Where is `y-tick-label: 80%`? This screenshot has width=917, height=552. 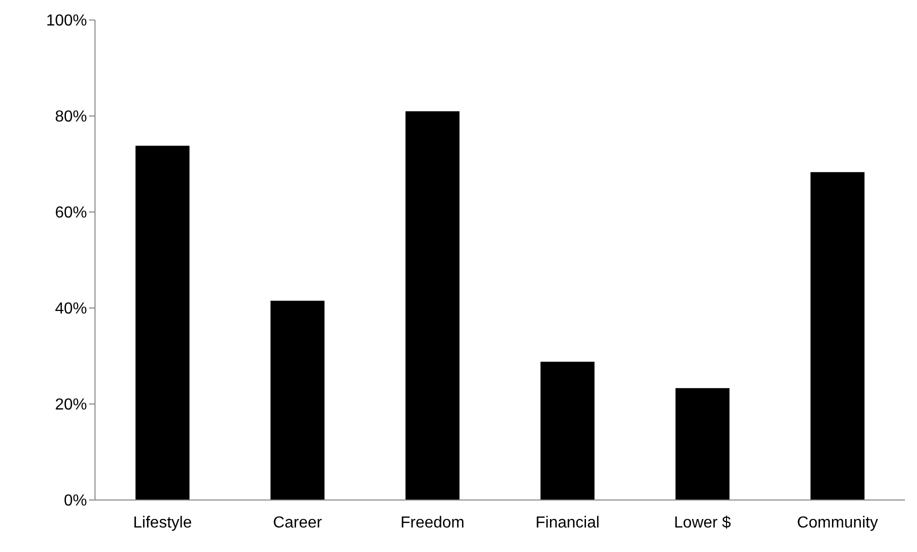 y-tick-label: 80% is located at coordinates (70, 117).